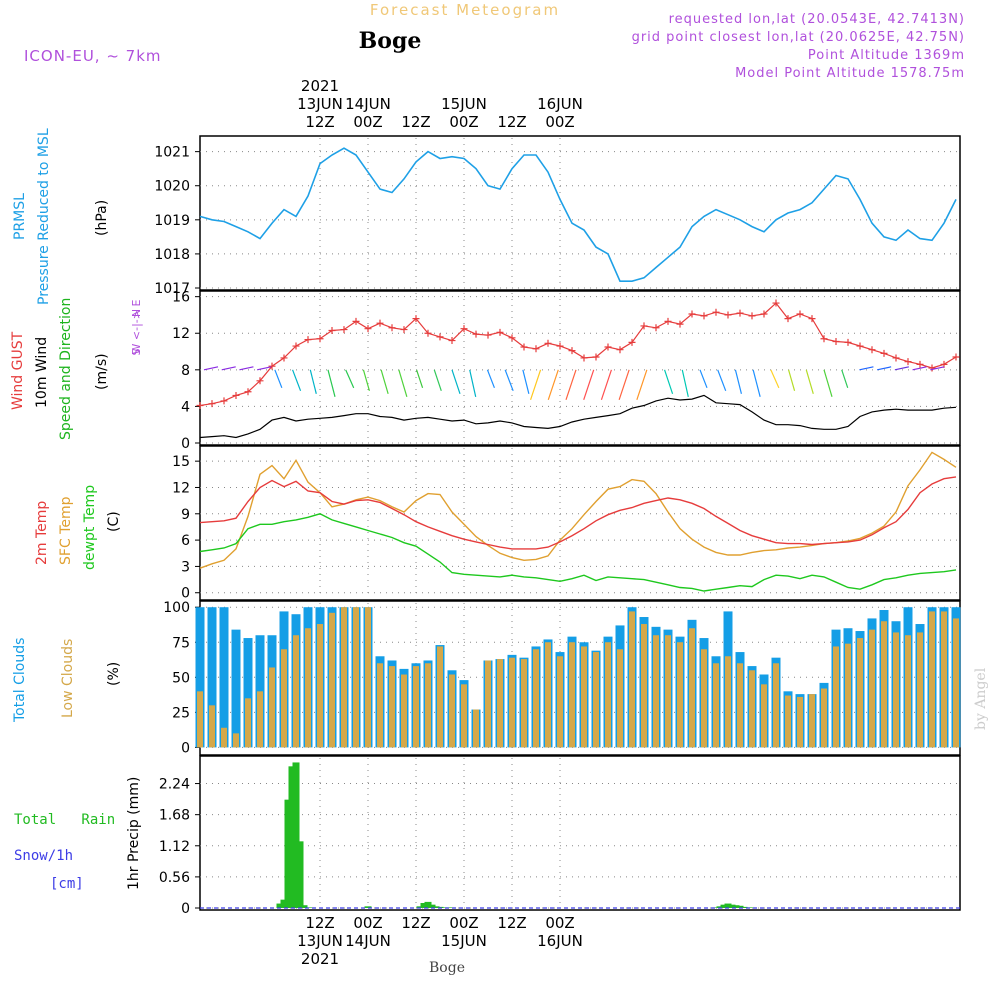 This screenshot has height=1000, width=1000. I want to click on temperature-panel, so click(580, 523).